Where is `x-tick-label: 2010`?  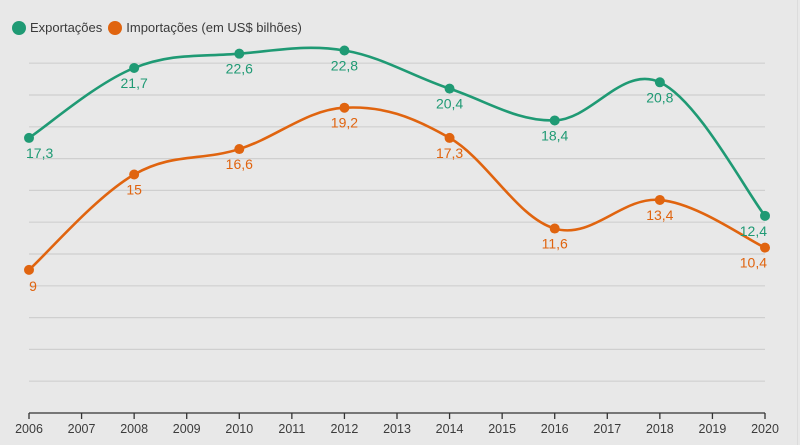
x-tick-label: 2010 is located at coordinates (239, 429).